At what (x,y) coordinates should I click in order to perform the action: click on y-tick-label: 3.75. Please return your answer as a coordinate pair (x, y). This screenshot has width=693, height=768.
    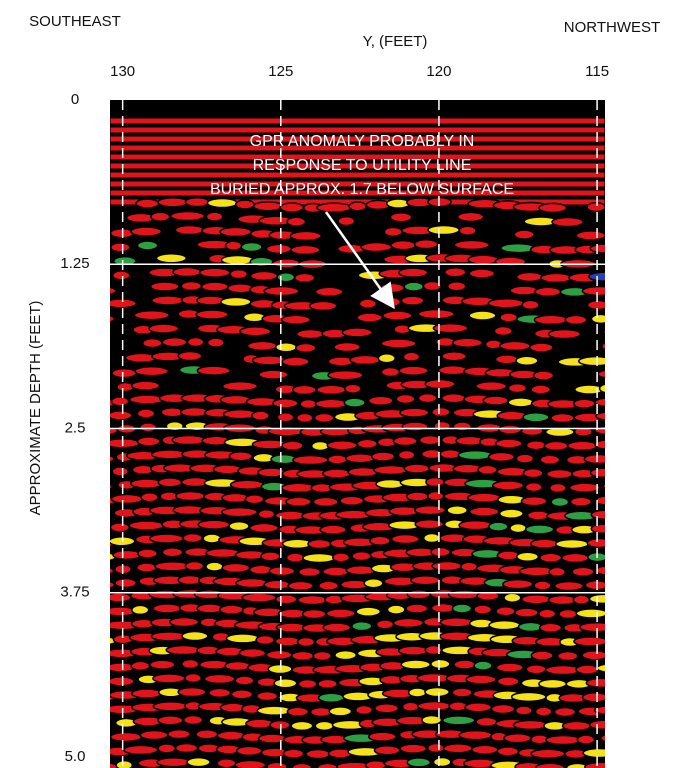
    Looking at the image, I should click on (74, 592).